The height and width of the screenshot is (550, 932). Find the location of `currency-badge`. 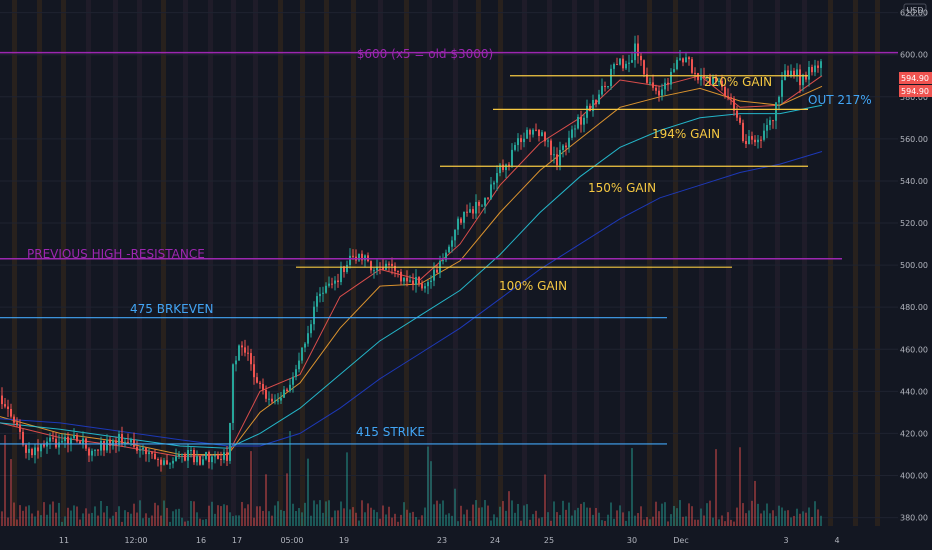

currency-badge is located at coordinates (915, 10).